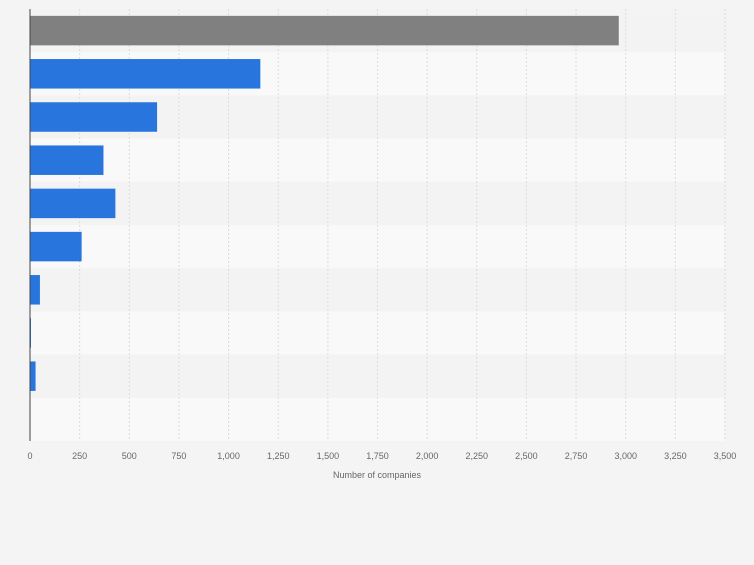 This screenshot has height=565, width=754. What do you see at coordinates (725, 456) in the screenshot?
I see `x-tick-label: 3,500` at bounding box center [725, 456].